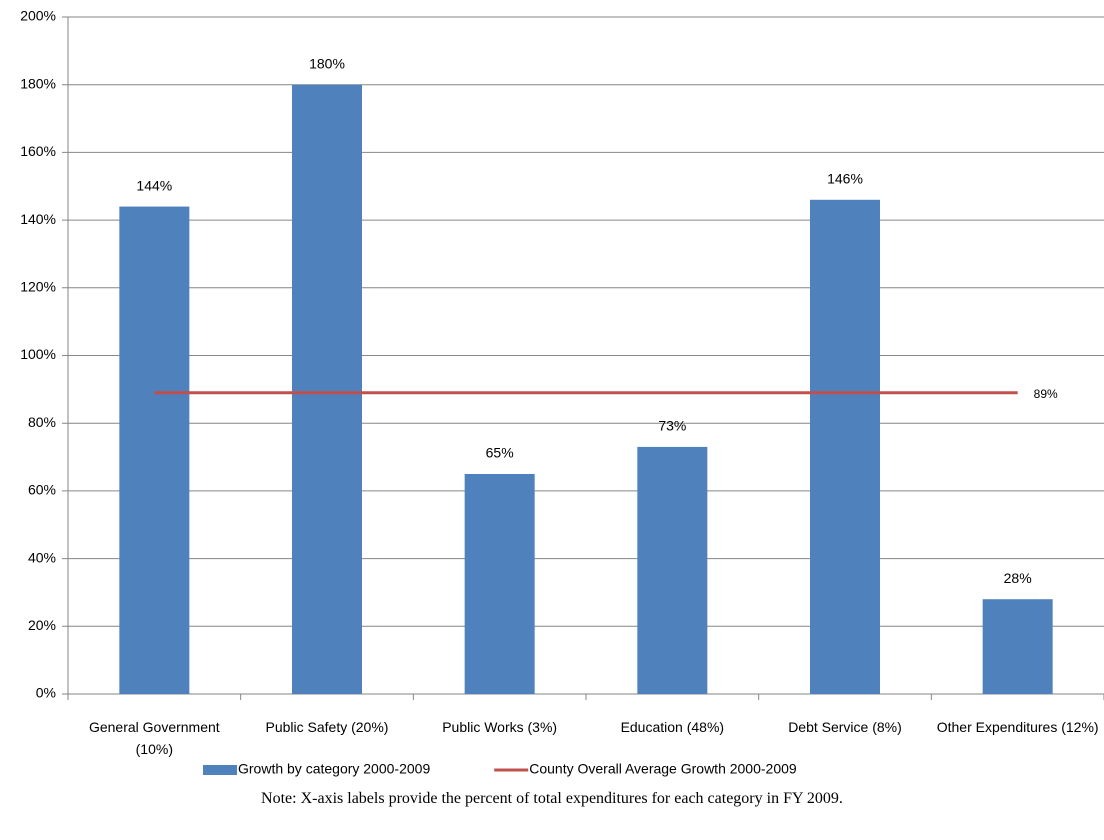 The height and width of the screenshot is (840, 1104). What do you see at coordinates (38, 354) in the screenshot?
I see `y-tick-label: 100%` at bounding box center [38, 354].